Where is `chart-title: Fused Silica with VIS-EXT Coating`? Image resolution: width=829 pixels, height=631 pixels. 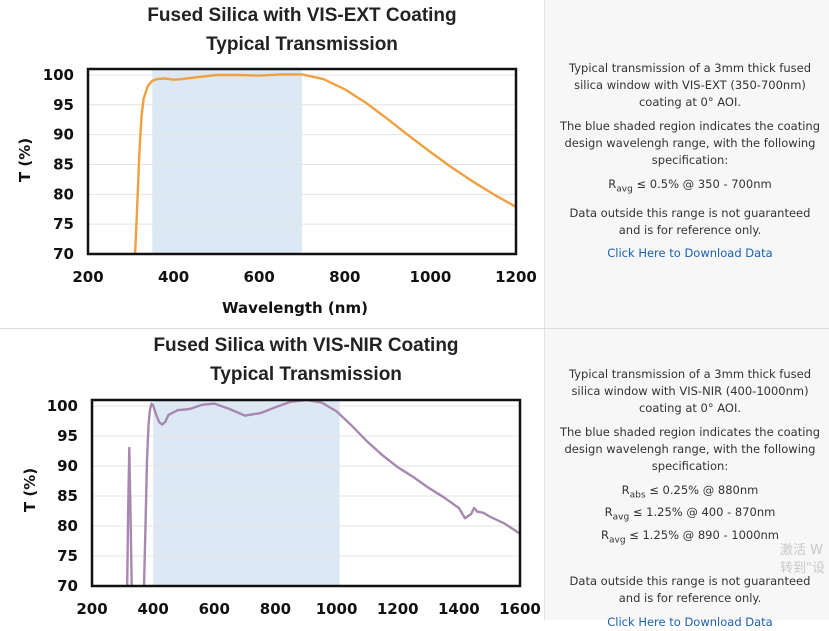 chart-title: Fused Silica with VIS-EXT Coating is located at coordinates (301, 15).